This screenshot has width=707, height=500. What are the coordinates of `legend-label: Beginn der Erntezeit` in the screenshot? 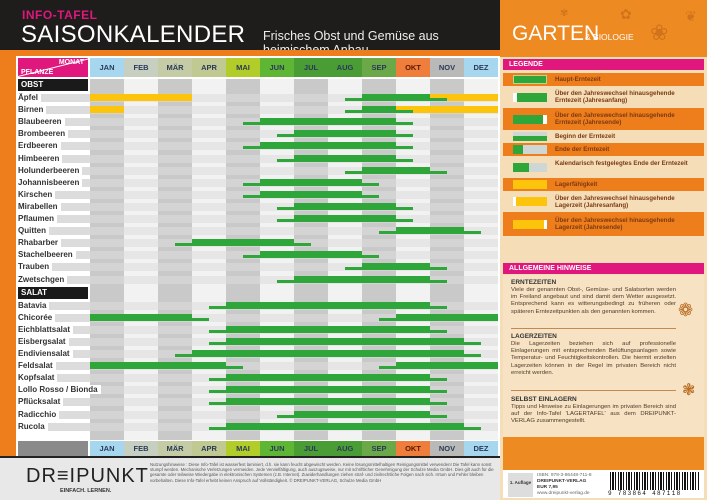 It's located at (585, 136).